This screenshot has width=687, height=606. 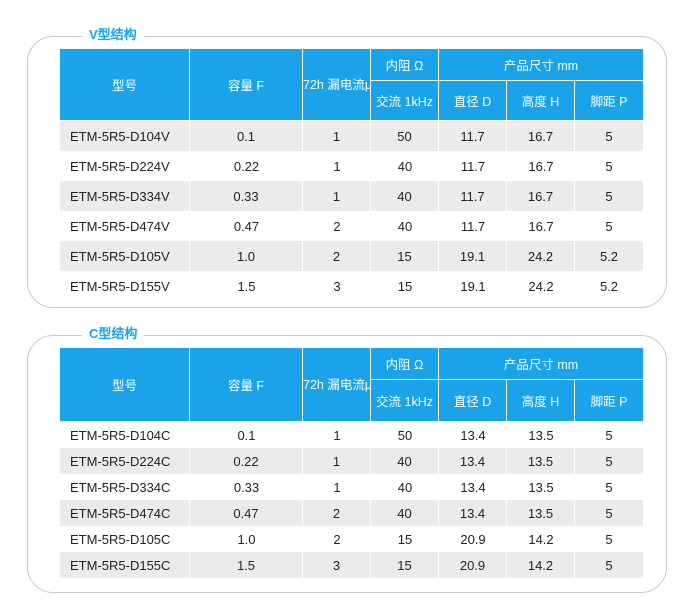 I want to click on table-row: ETM-5R5-D334C 0.33 1 40 13.4 13.5 5, so click(x=352, y=487).